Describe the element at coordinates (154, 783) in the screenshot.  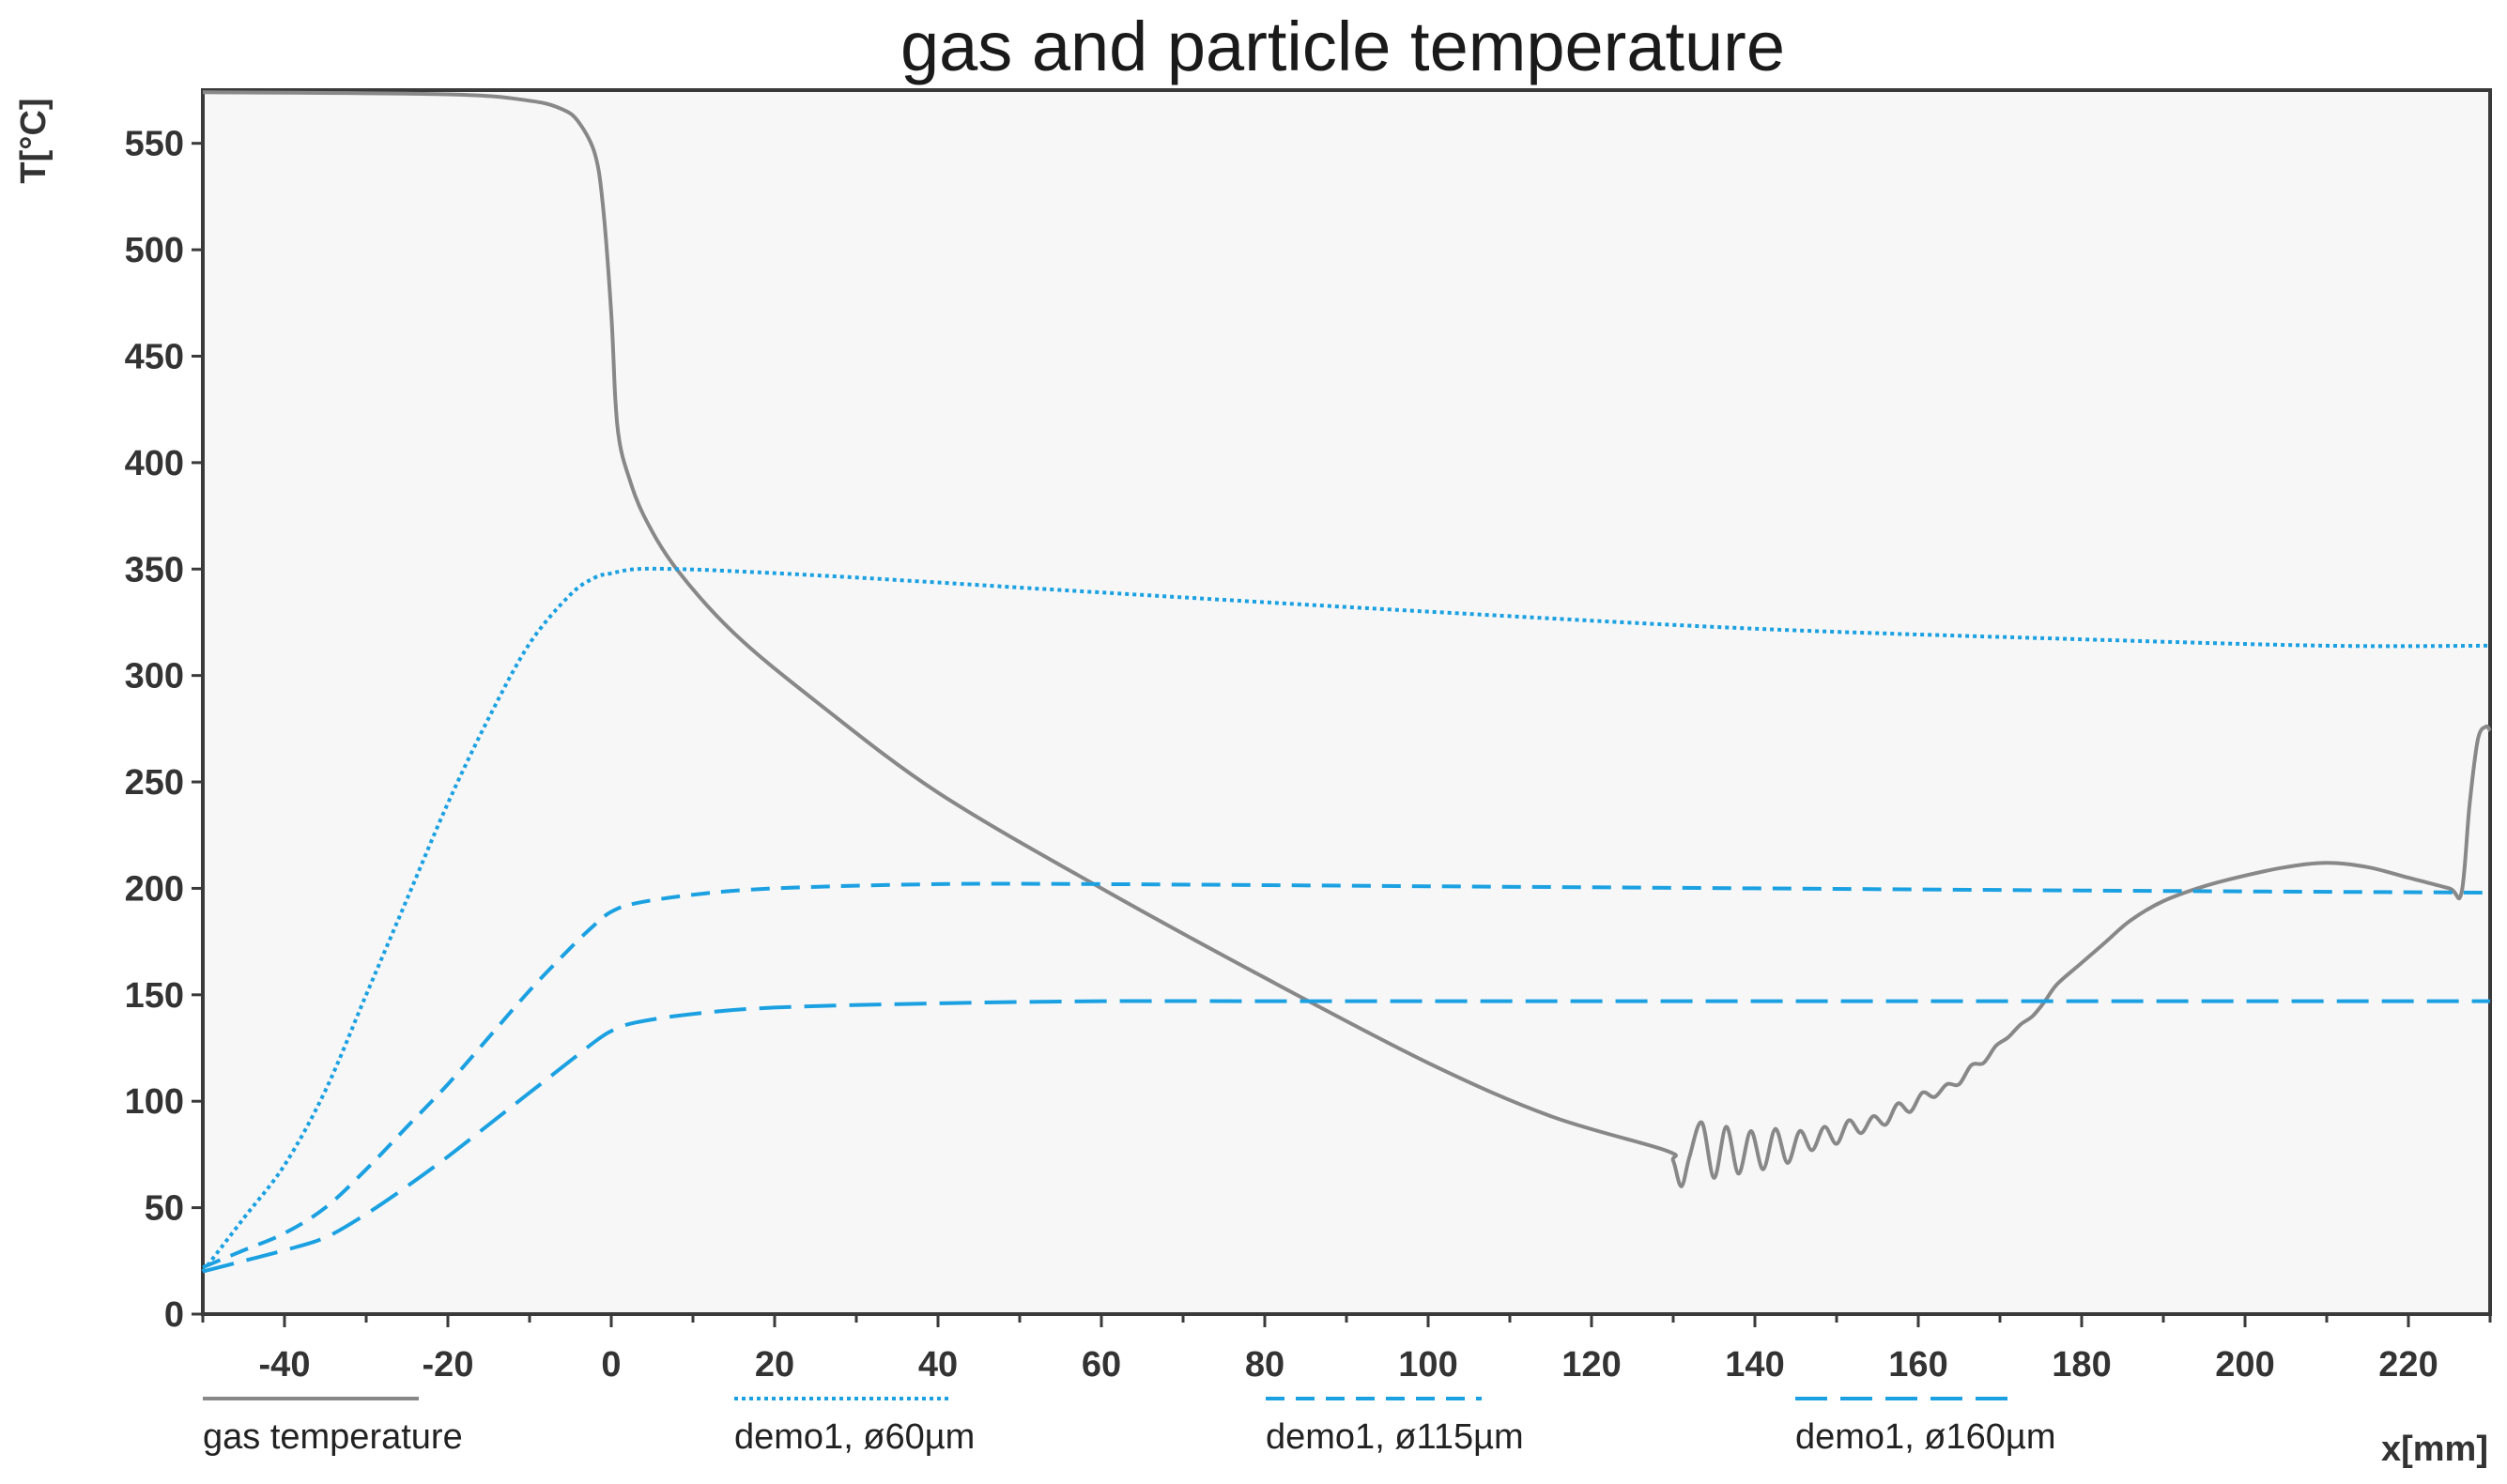
I see `y-tick-label: 250` at that location.